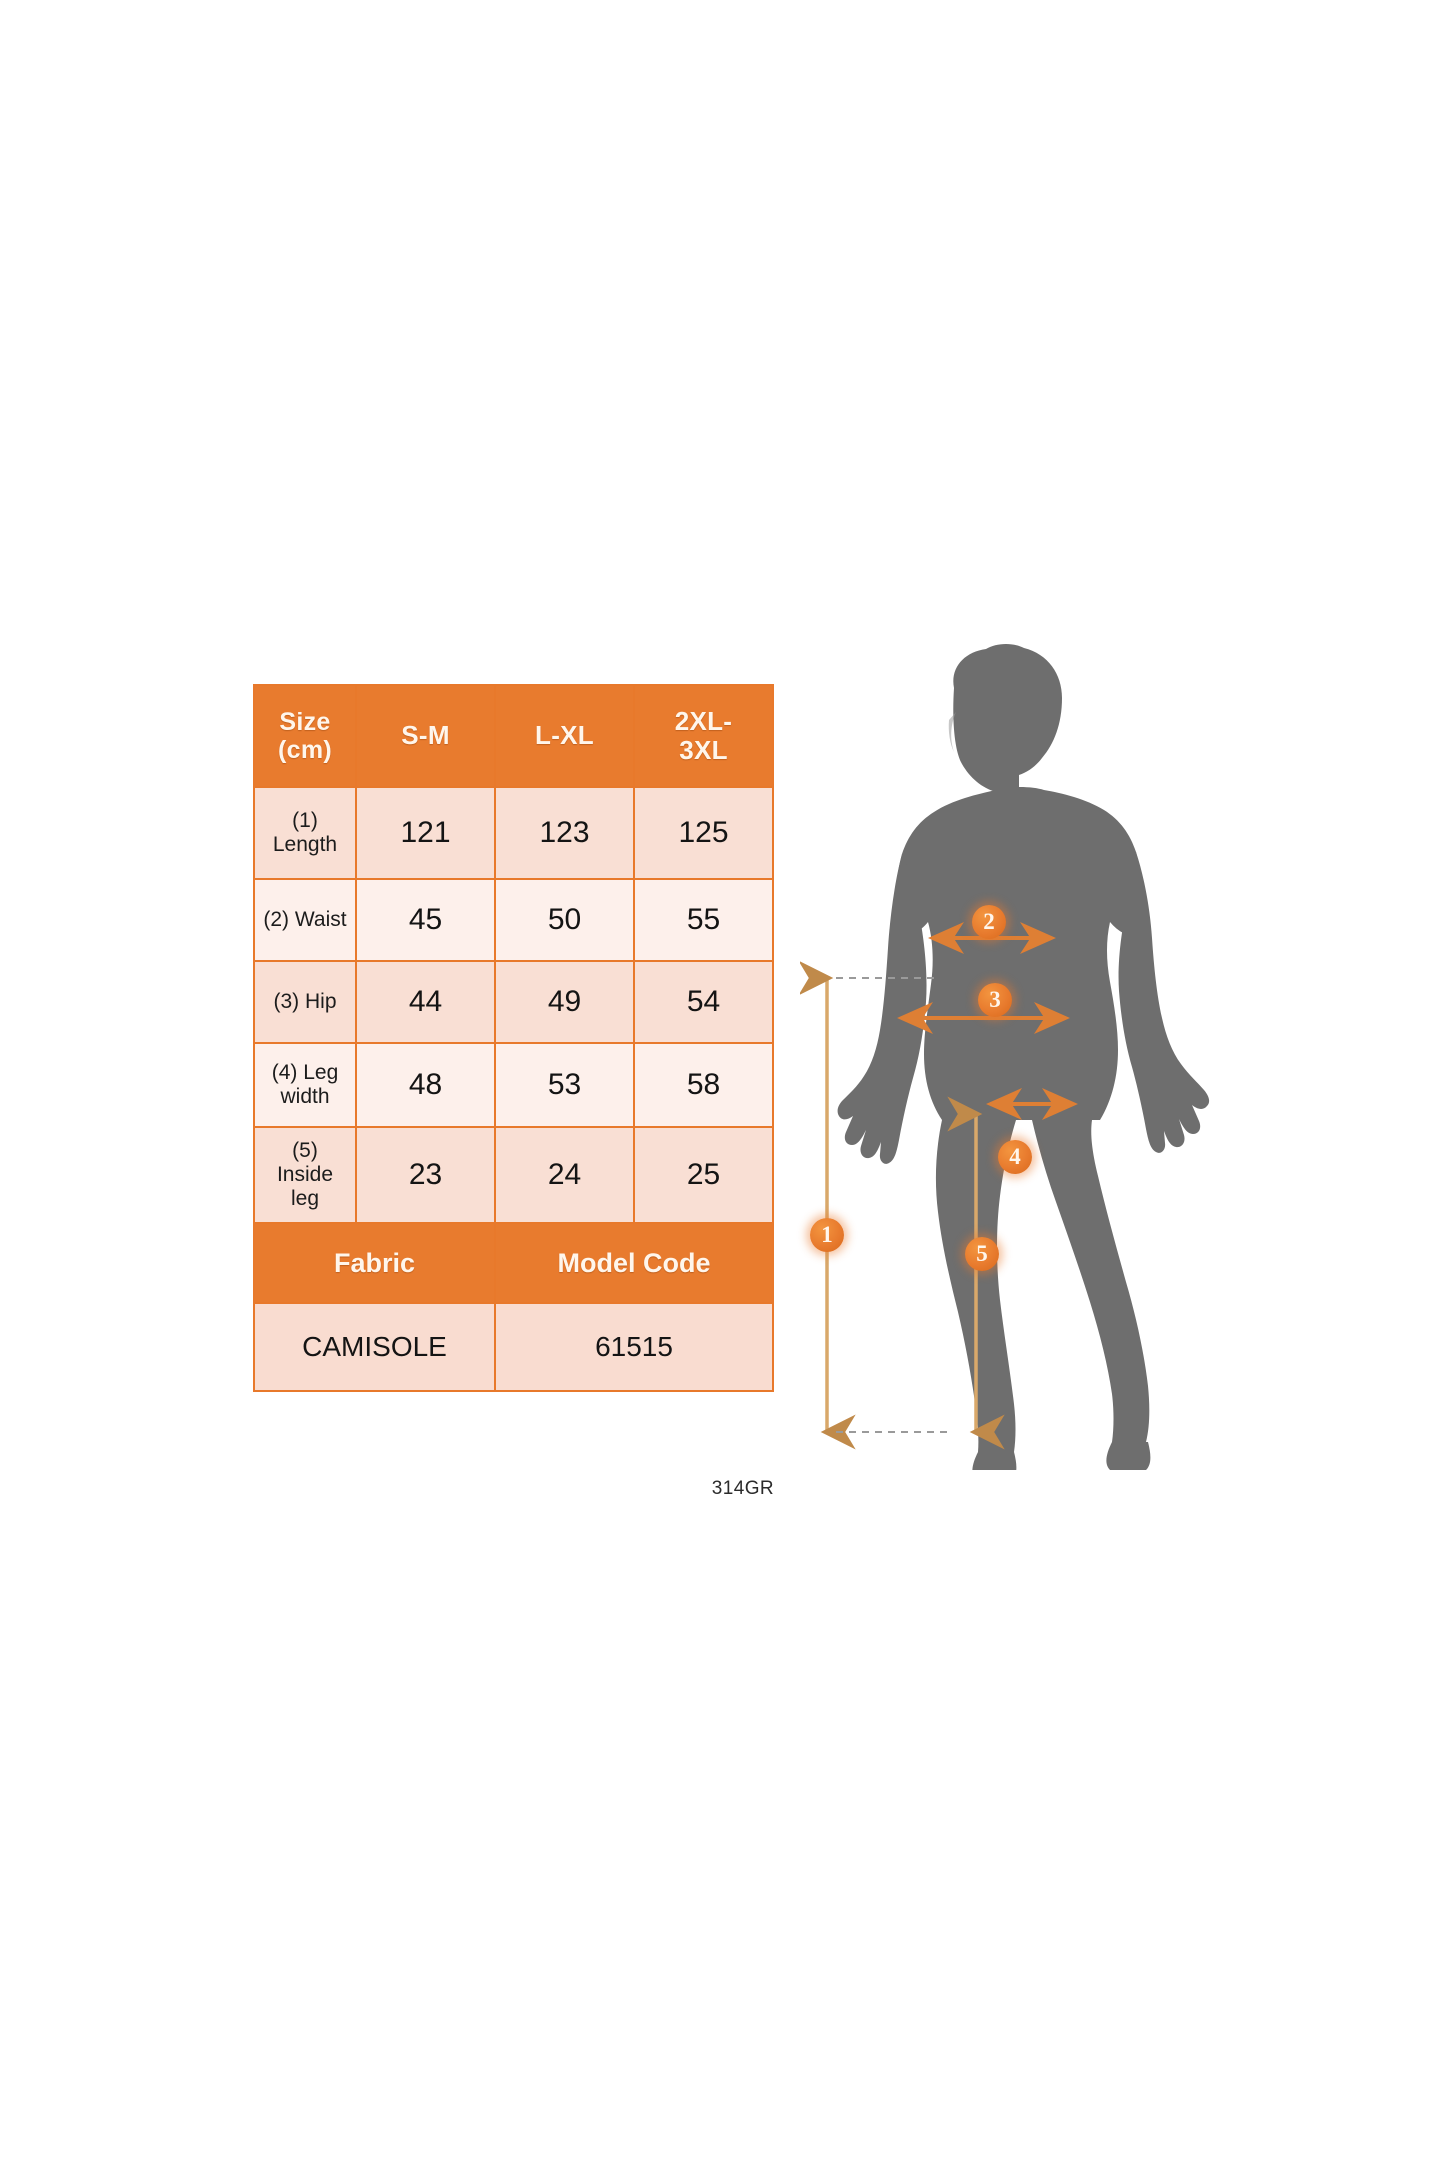  I want to click on row-label-line2: Length, so click(305, 844).